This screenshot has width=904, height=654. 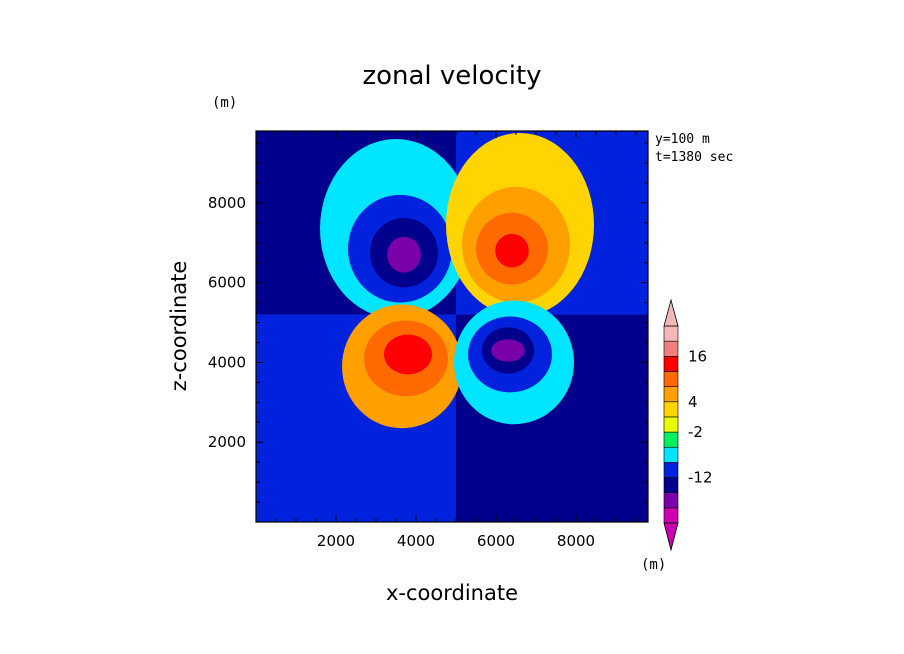 What do you see at coordinates (700, 478) in the screenshot?
I see `colorbar-label: -12` at bounding box center [700, 478].